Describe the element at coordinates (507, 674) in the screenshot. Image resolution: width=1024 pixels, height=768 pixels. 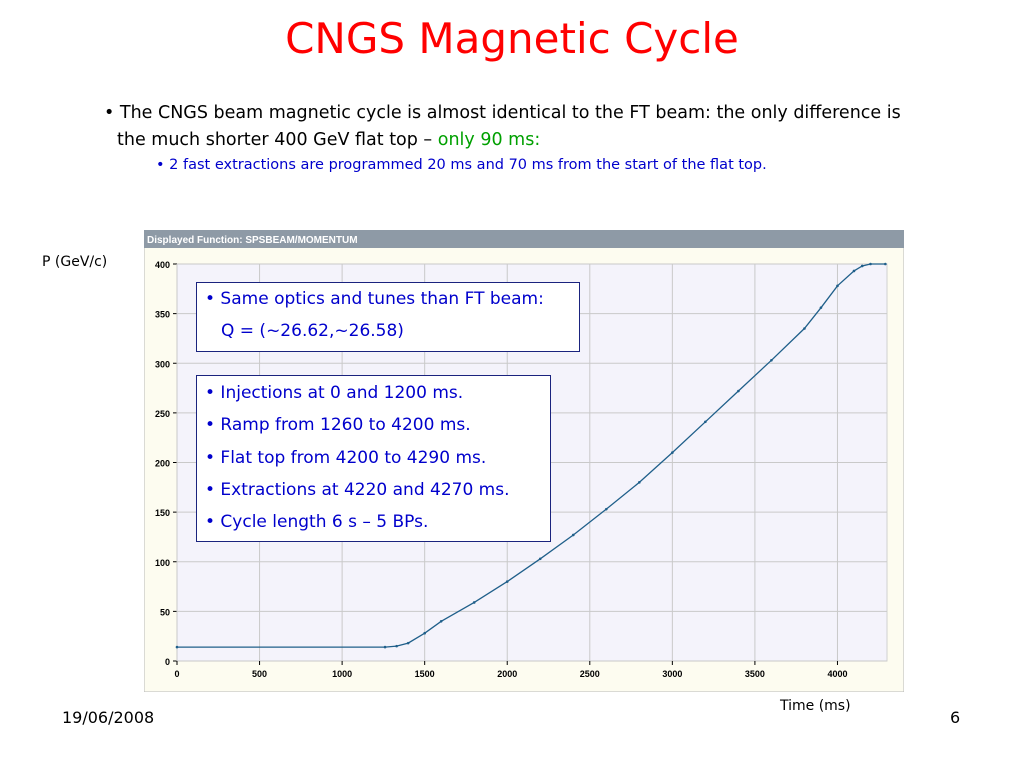
I see `x-tick-label: 2000` at that location.